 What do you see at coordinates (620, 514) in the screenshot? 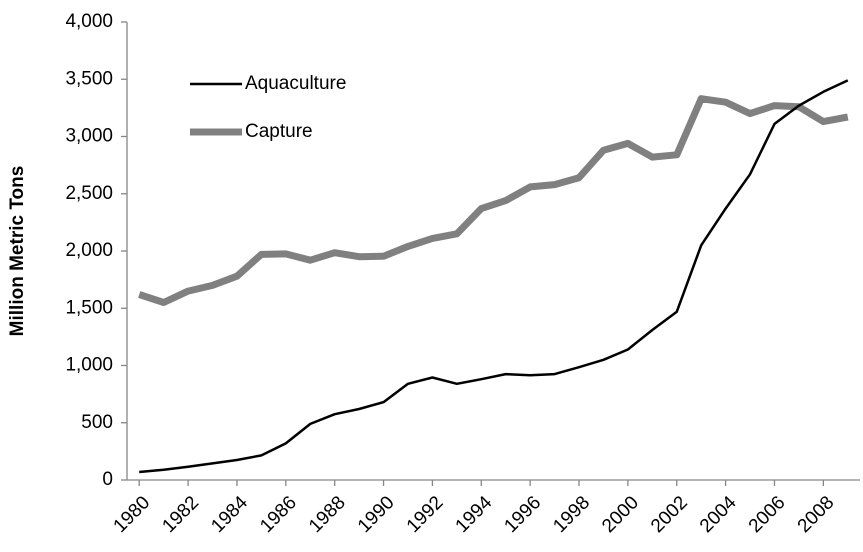
I see `x-tick-label: 2000` at bounding box center [620, 514].